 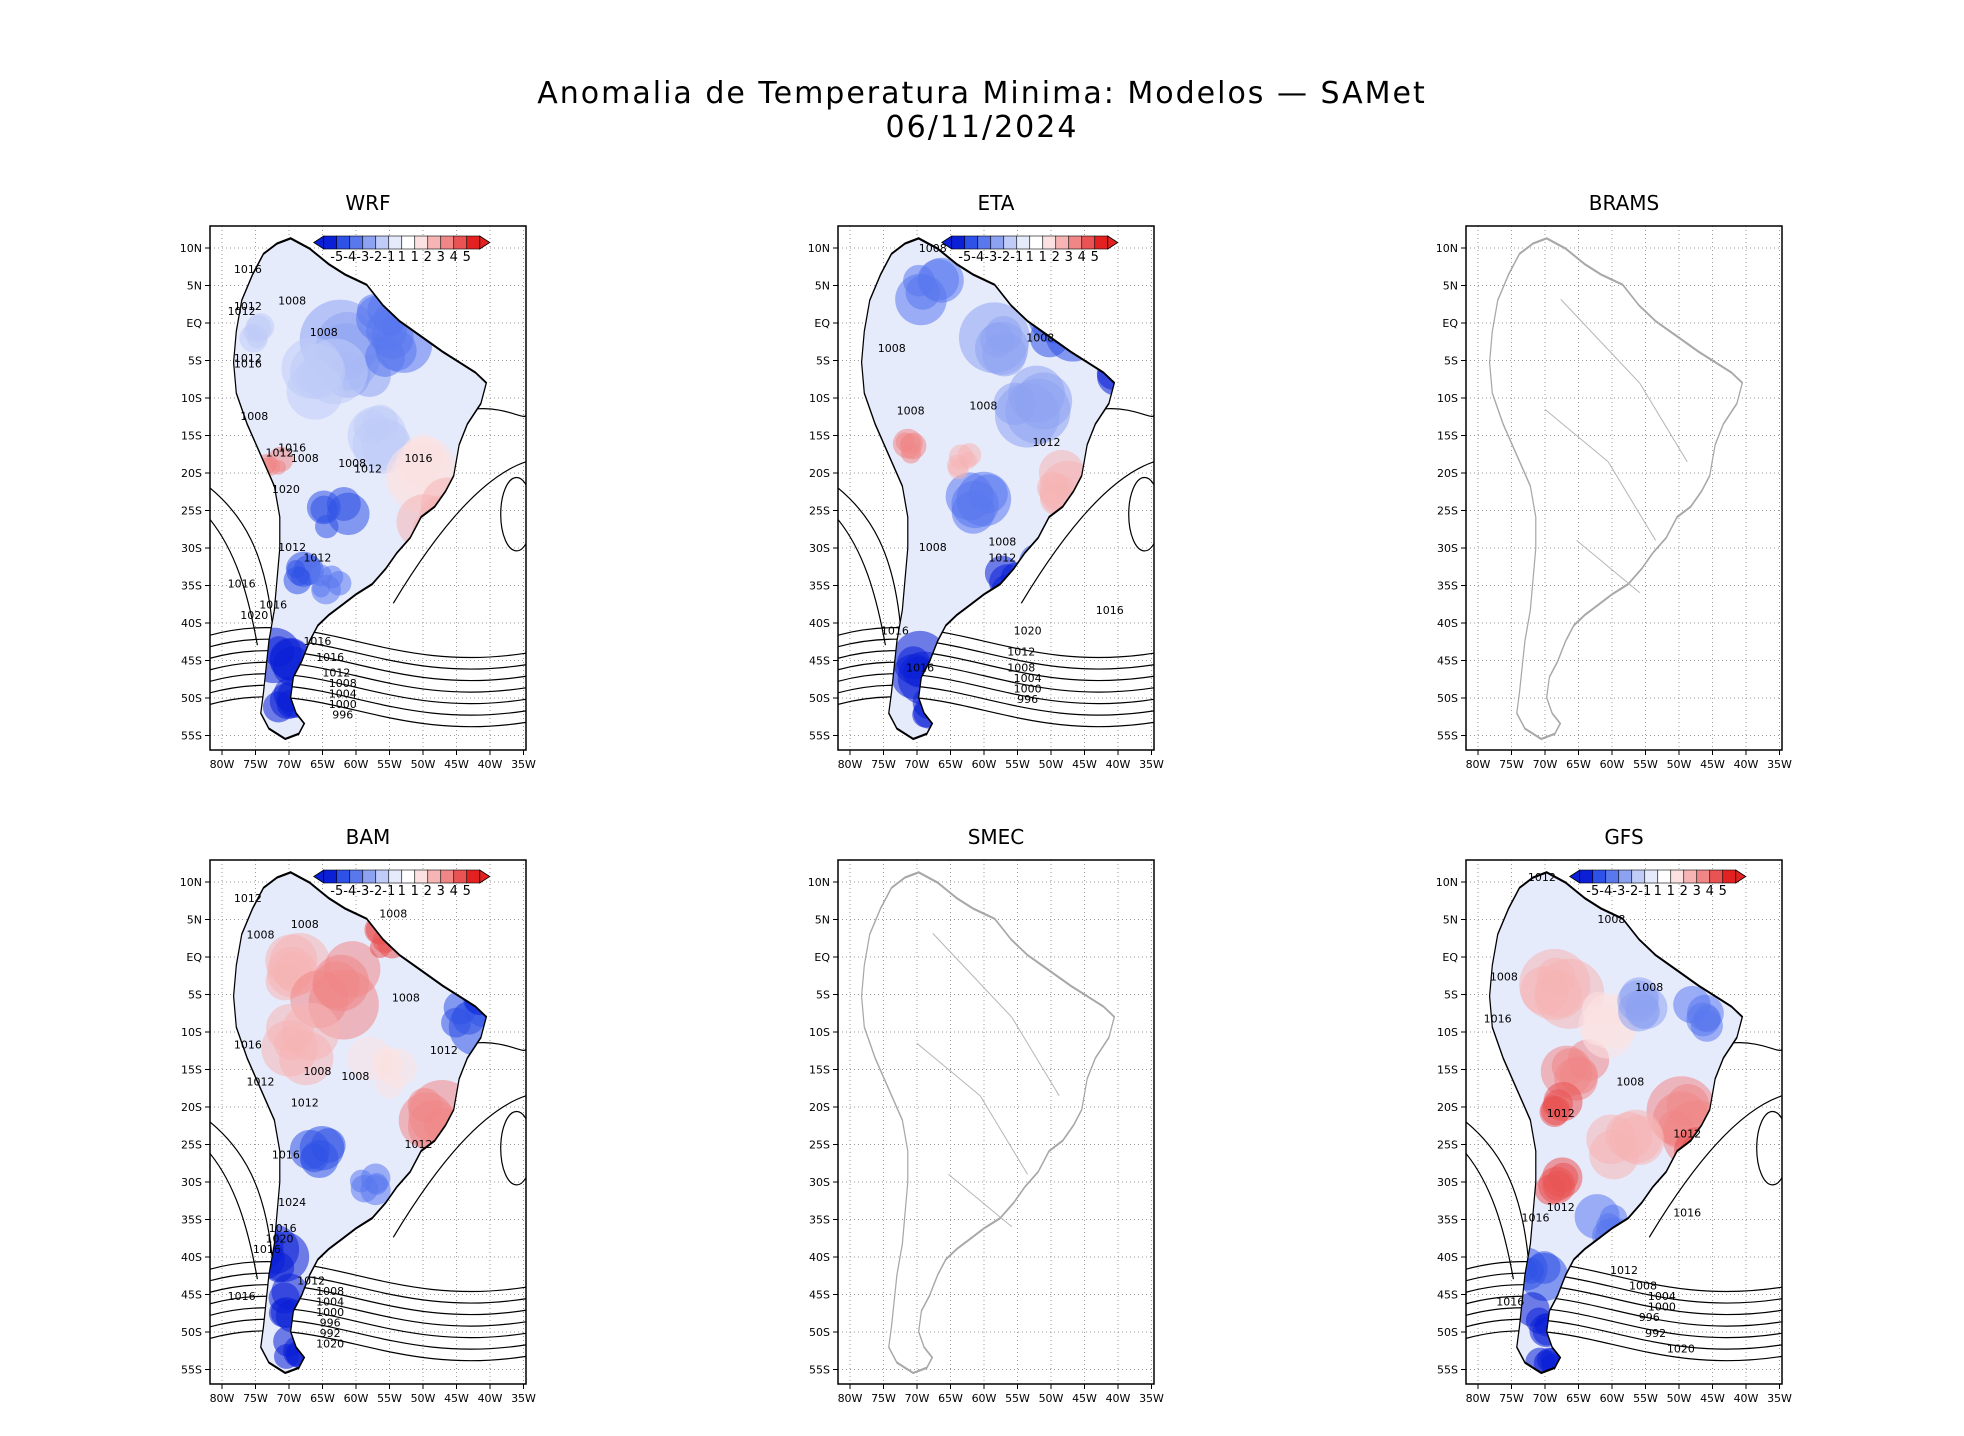 What do you see at coordinates (982, 127) in the screenshot?
I see `figure-date: 06/11/2024` at bounding box center [982, 127].